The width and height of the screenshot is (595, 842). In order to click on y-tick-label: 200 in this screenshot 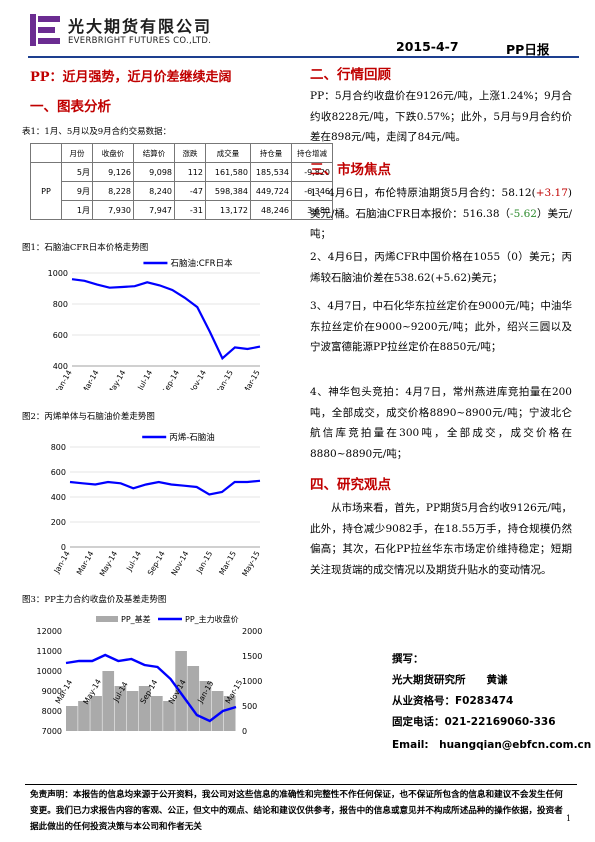, I will do `click(58, 522)`.